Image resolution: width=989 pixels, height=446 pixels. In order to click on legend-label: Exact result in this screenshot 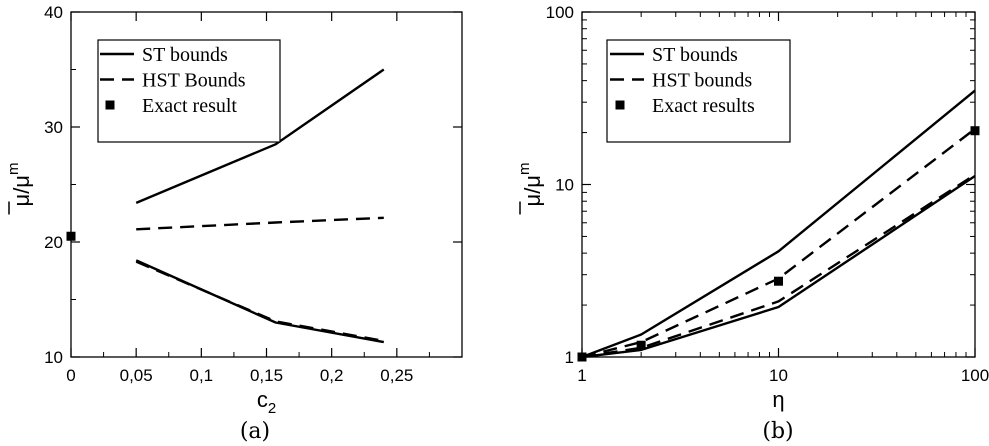, I will do `click(189, 106)`.